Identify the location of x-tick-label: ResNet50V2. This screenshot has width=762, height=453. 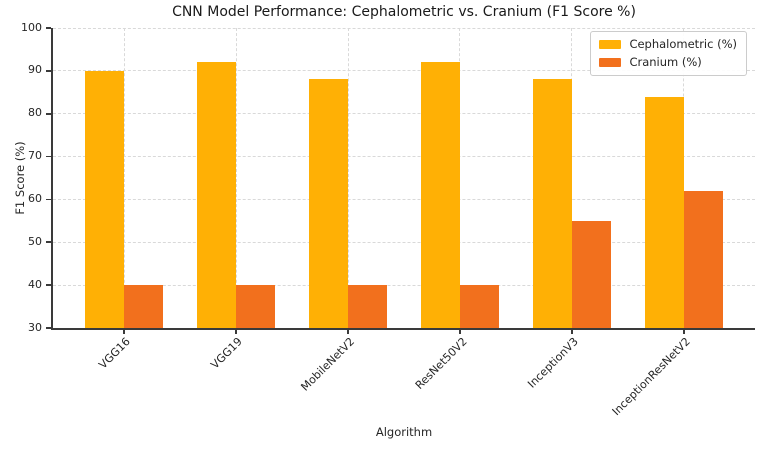
(441, 363).